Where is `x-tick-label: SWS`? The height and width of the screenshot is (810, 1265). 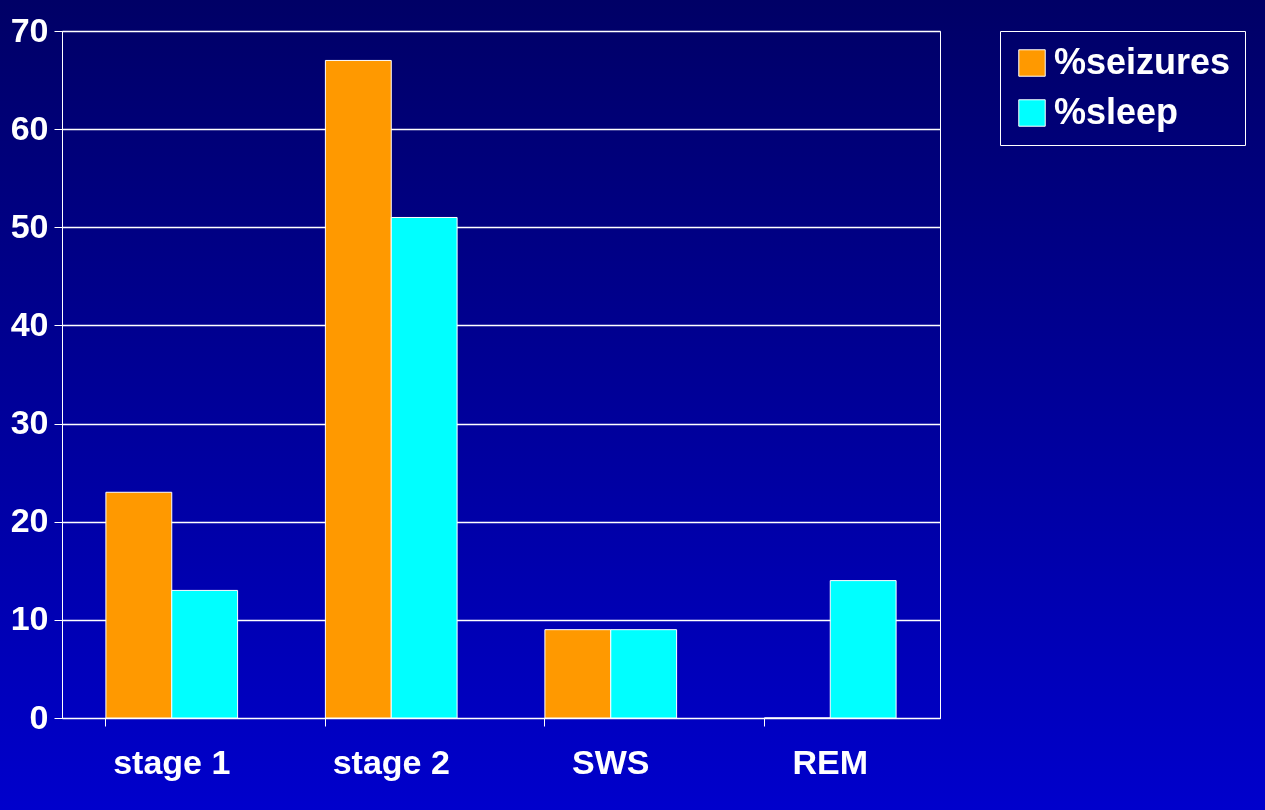 x-tick-label: SWS is located at coordinates (611, 761).